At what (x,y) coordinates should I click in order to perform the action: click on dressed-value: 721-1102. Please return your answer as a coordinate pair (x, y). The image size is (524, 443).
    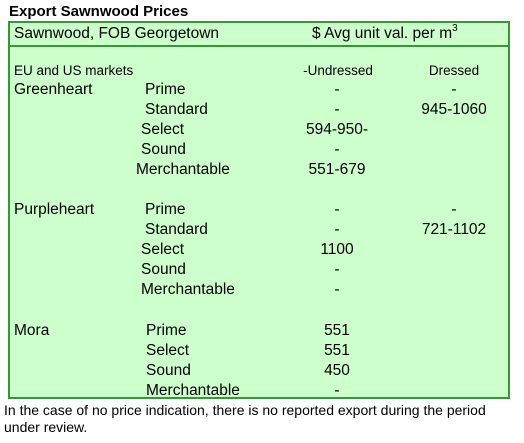
    Looking at the image, I should click on (454, 229).